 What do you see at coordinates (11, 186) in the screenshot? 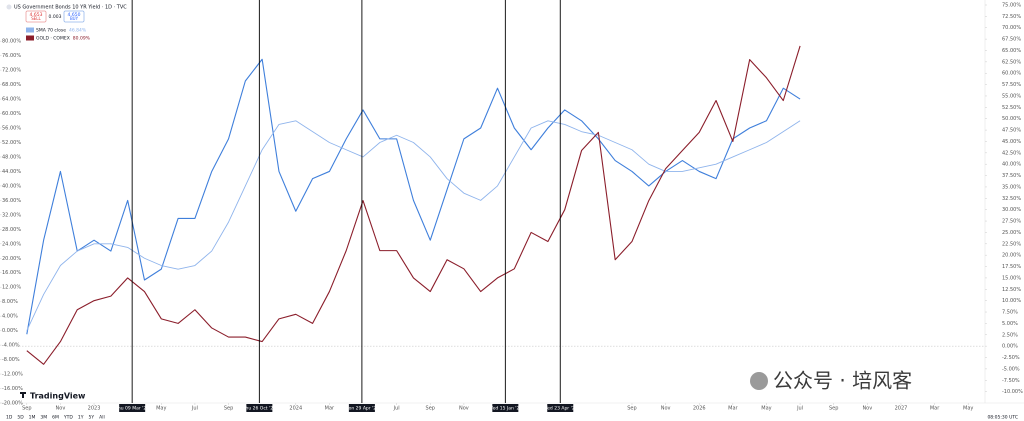
I see `y-tick-label: 40.00%` at bounding box center [11, 186].